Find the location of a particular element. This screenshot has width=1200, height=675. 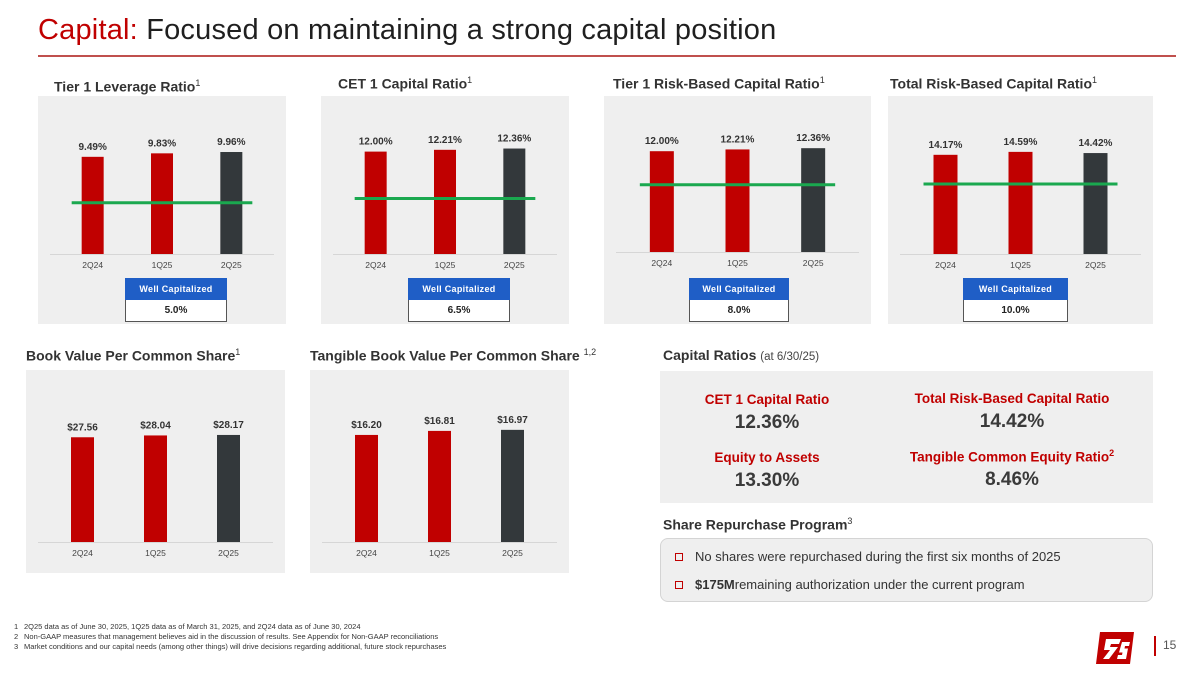

tbvps-chart: $16.20 2Q24 $16.81 1Q25 $16.97 2Q25 is located at coordinates (439, 486).